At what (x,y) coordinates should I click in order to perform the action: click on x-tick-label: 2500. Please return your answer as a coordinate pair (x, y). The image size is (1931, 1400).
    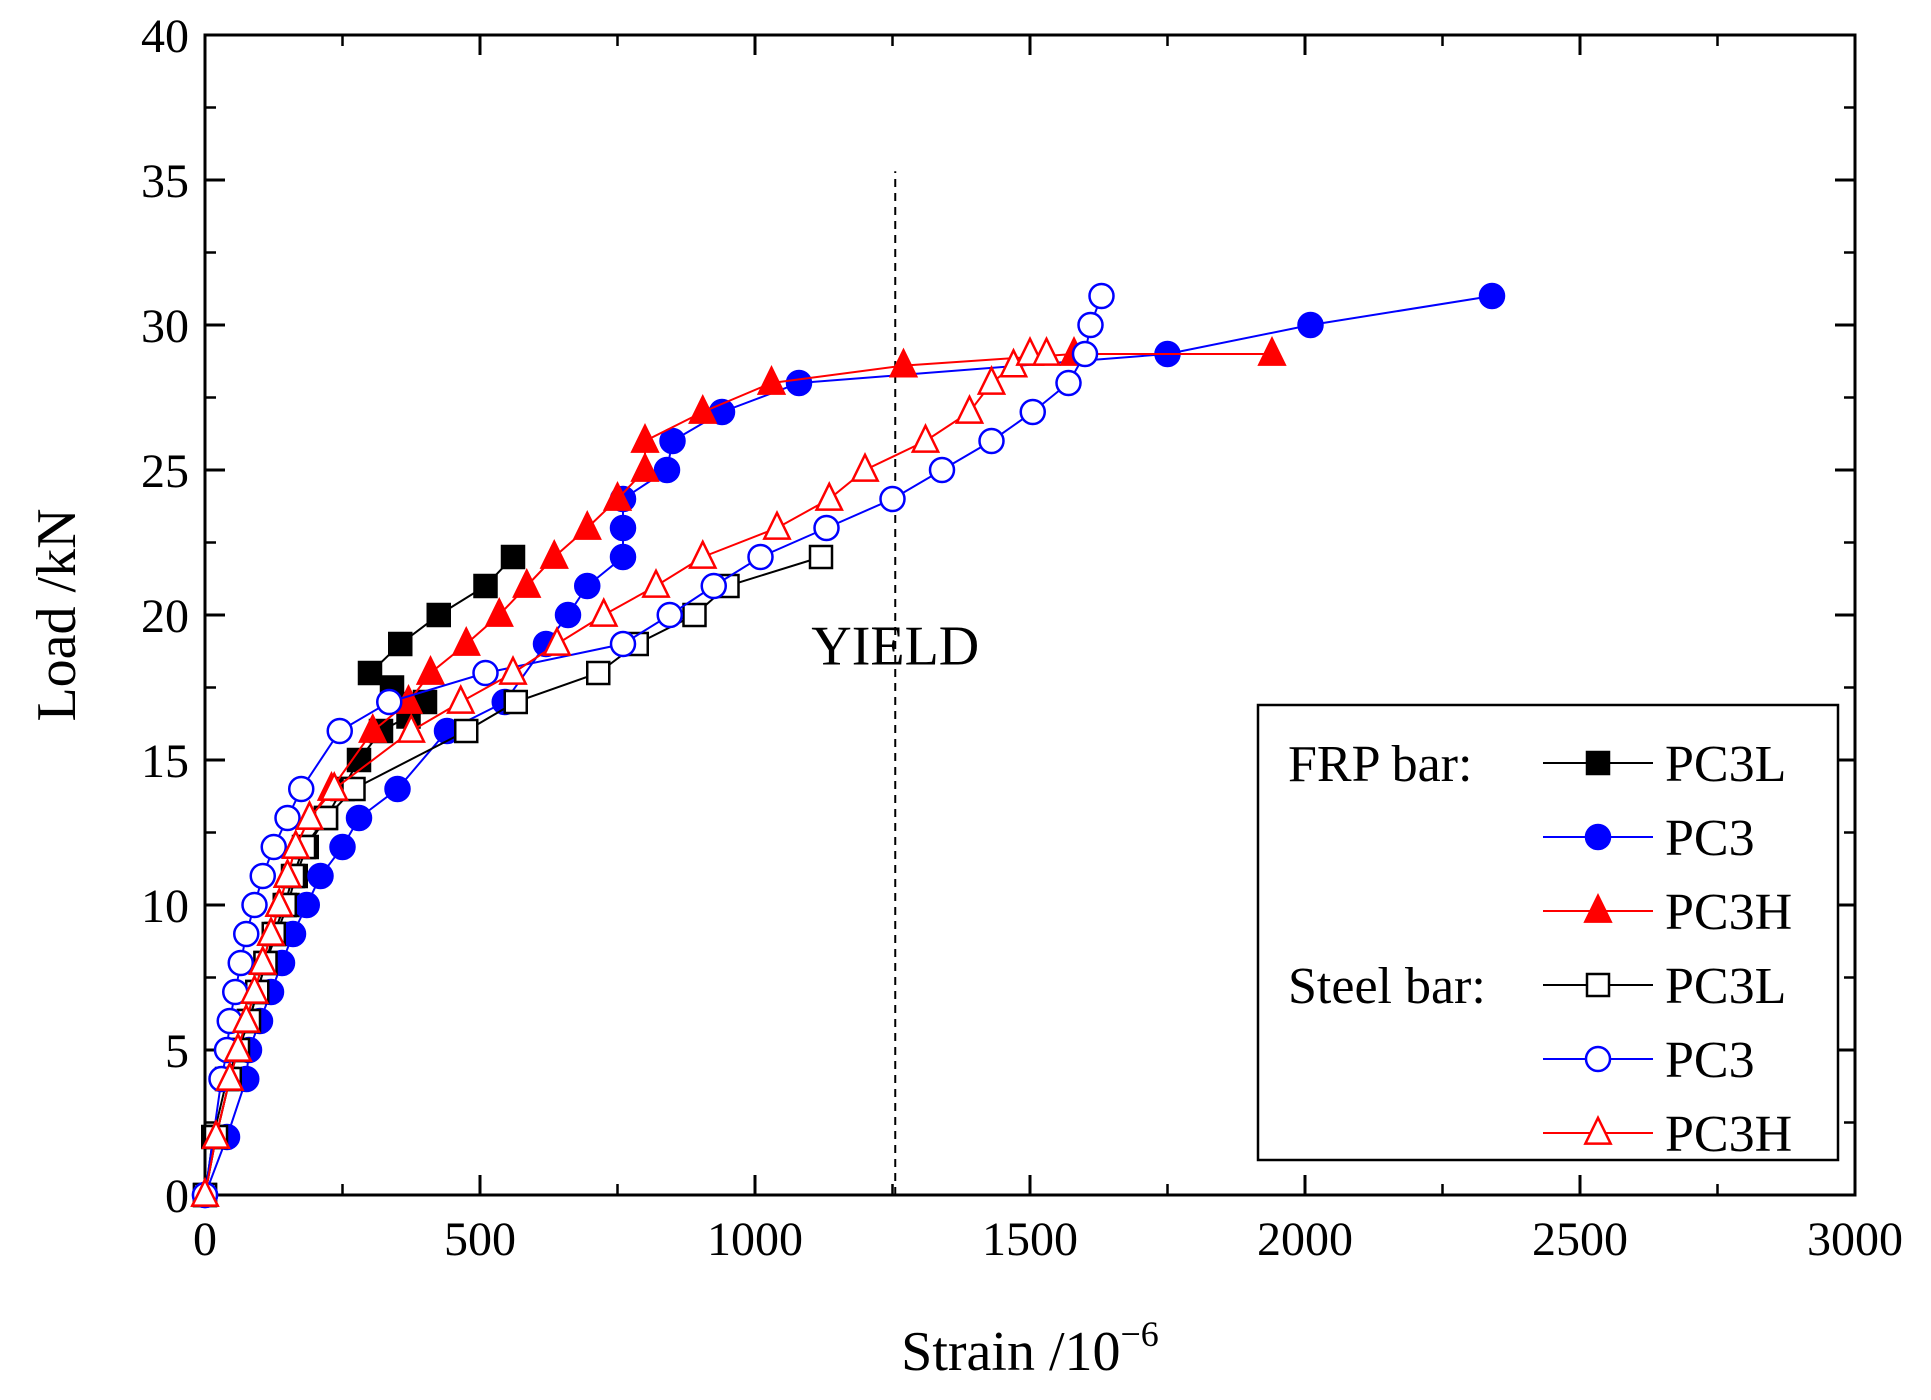
    Looking at the image, I should click on (1580, 1239).